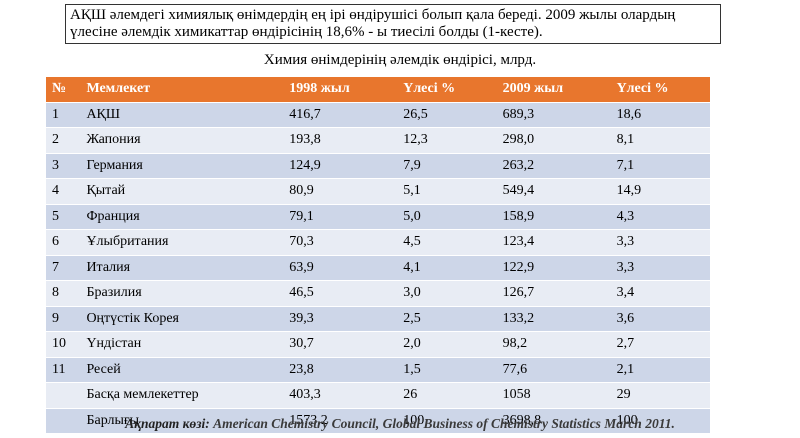 Image resolution: width=800 pixels, height=438 pixels. I want to click on country-cell: Италия, so click(182, 268).